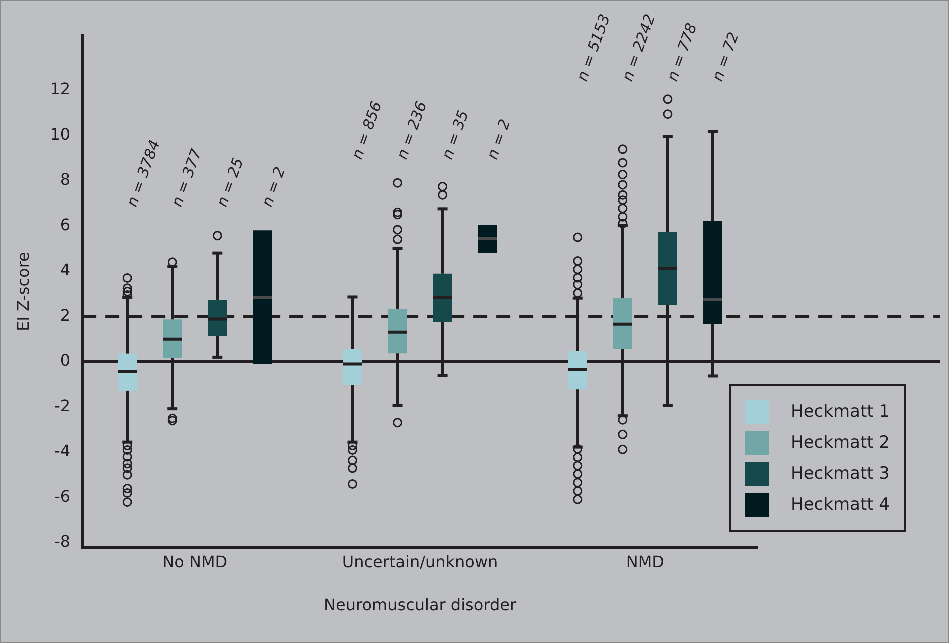 Image resolution: width=949 pixels, height=643 pixels. I want to click on annotation: n = 3784, so click(143, 174).